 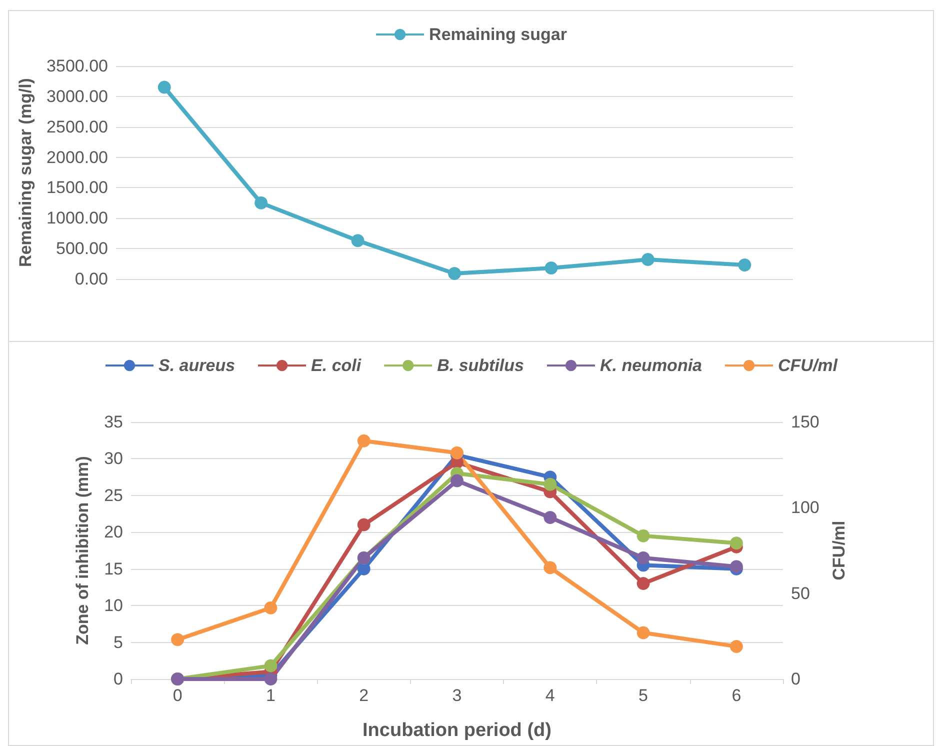 I want to click on y2-axis-title: CFU/ml, so click(x=838, y=550).